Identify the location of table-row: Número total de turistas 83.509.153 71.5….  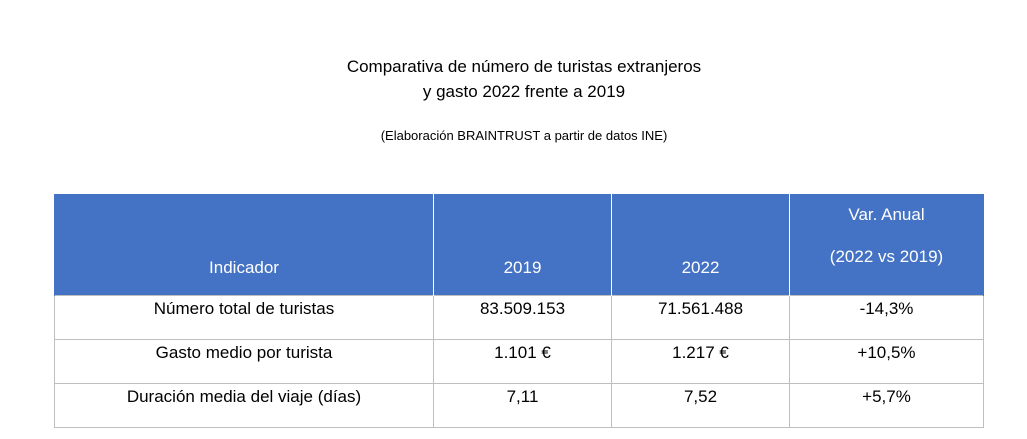
(519, 317).